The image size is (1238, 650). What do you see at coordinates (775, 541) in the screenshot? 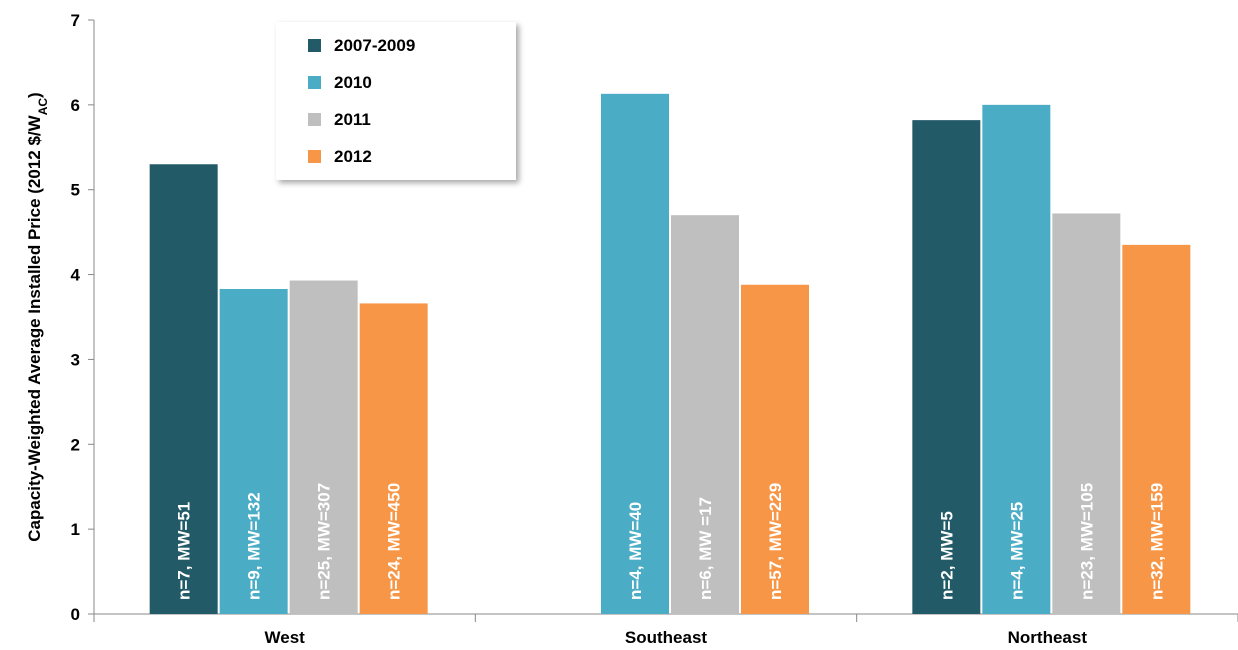
I see `bar-data-label: n=57, MW=229` at bounding box center [775, 541].